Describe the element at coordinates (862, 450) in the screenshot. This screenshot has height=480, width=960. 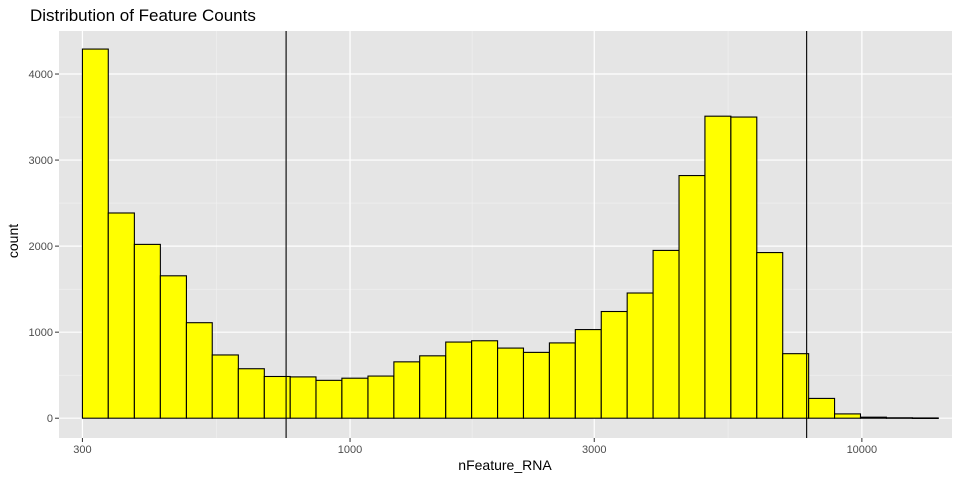
I see `x-tick-label: 10000` at that location.